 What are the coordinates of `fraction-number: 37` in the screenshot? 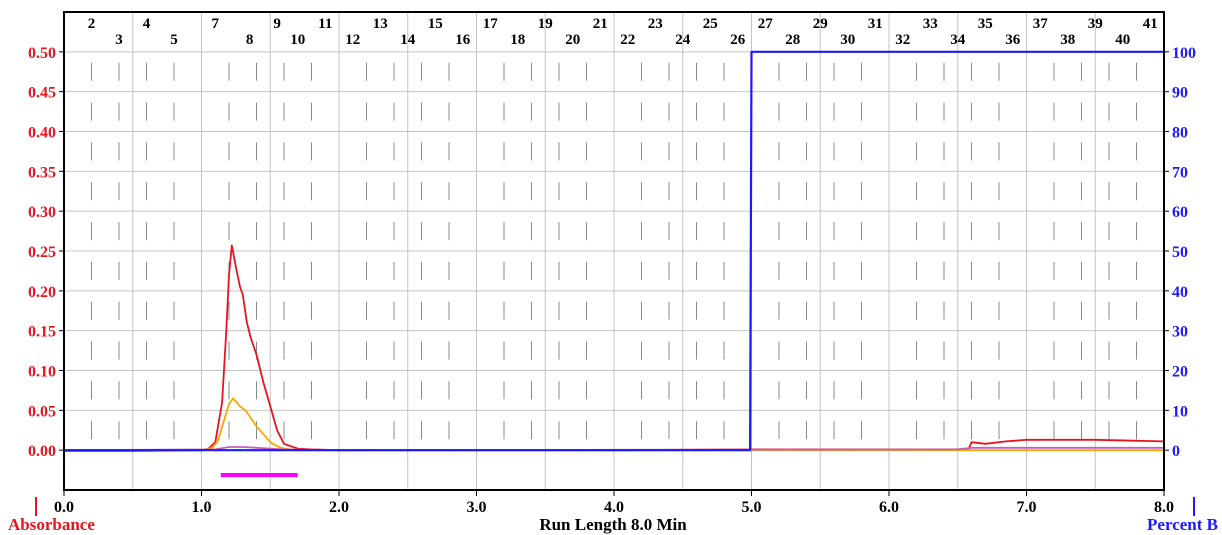 It's located at (1041, 24).